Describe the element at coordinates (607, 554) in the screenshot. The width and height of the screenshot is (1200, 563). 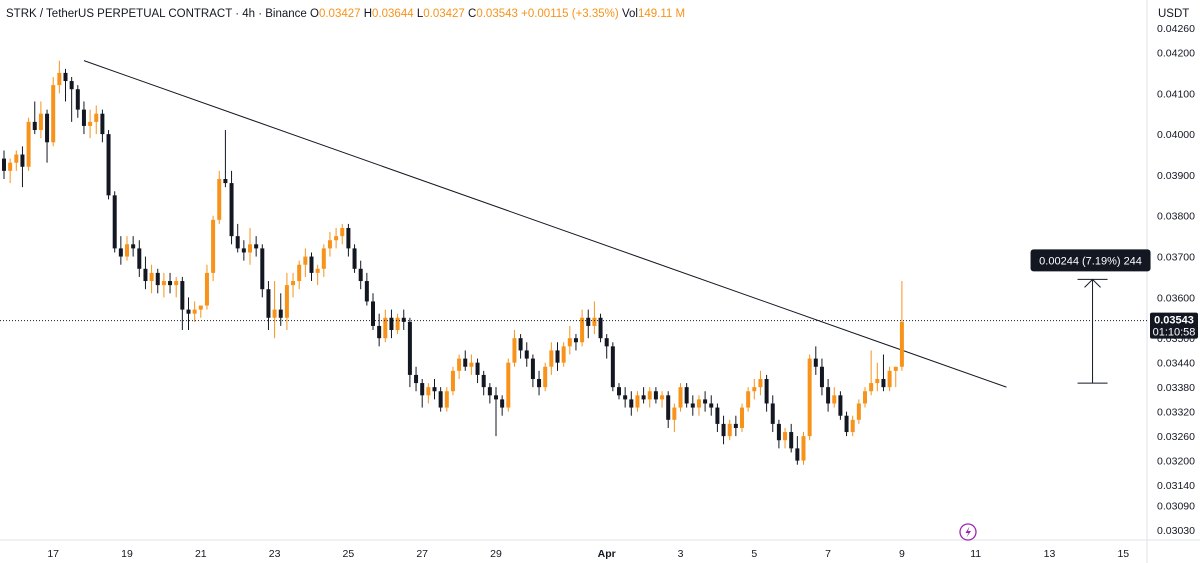
I see `x-tick-label: Apr` at that location.